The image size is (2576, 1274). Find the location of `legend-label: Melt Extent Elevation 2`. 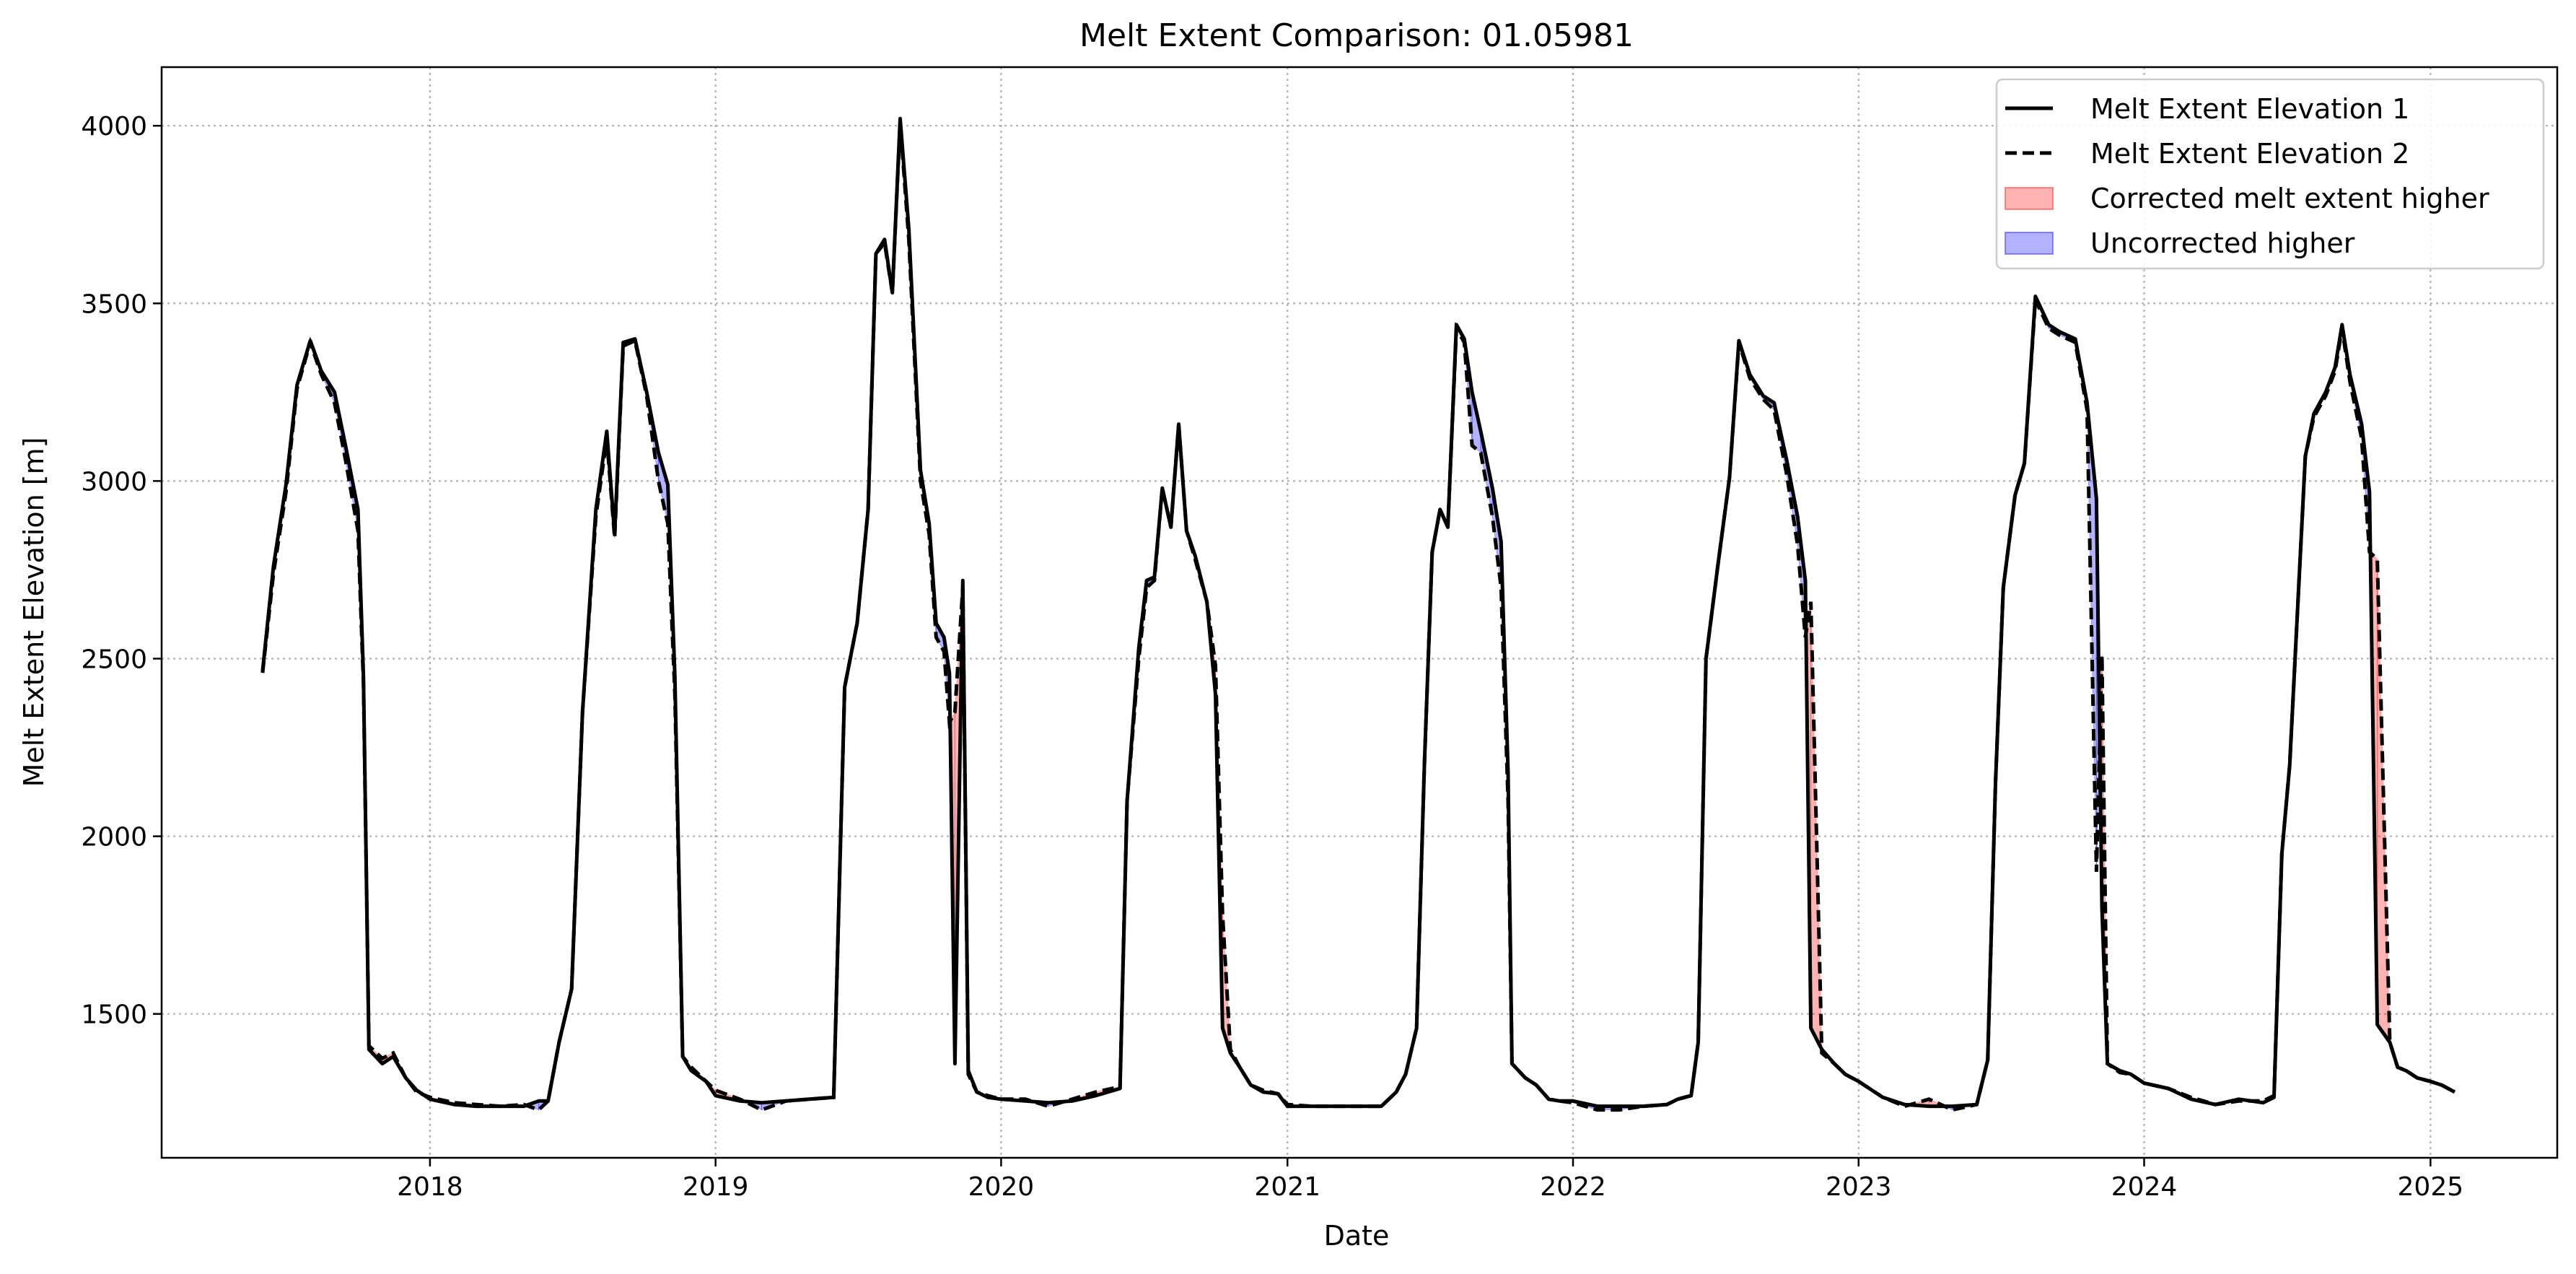

legend-label: Melt Extent Elevation 2 is located at coordinates (2249, 154).